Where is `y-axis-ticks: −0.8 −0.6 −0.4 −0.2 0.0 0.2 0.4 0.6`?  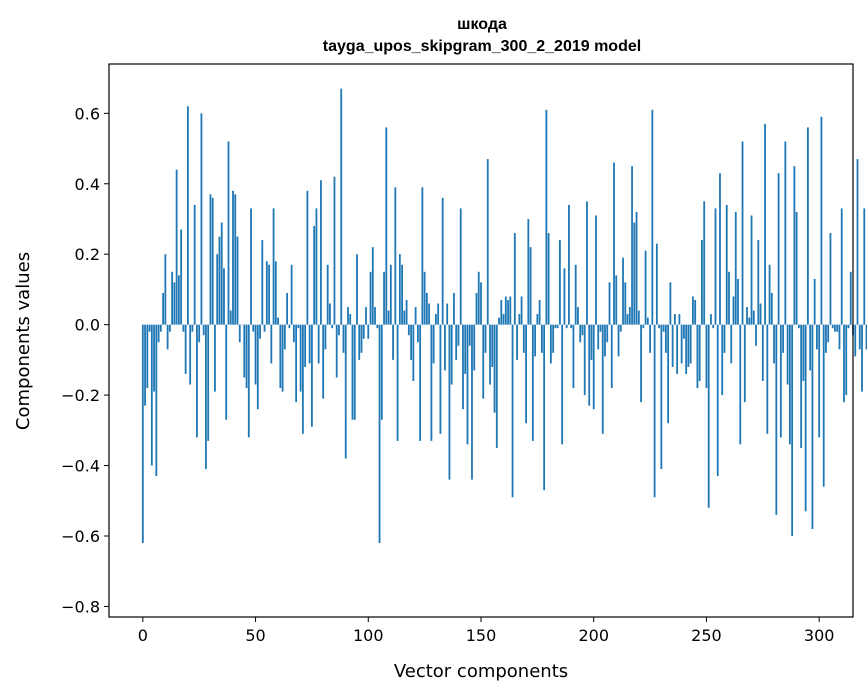
y-axis-ticks: −0.8 −0.6 −0.4 −0.2 0.0 0.2 0.4 0.6 is located at coordinates (85, 360).